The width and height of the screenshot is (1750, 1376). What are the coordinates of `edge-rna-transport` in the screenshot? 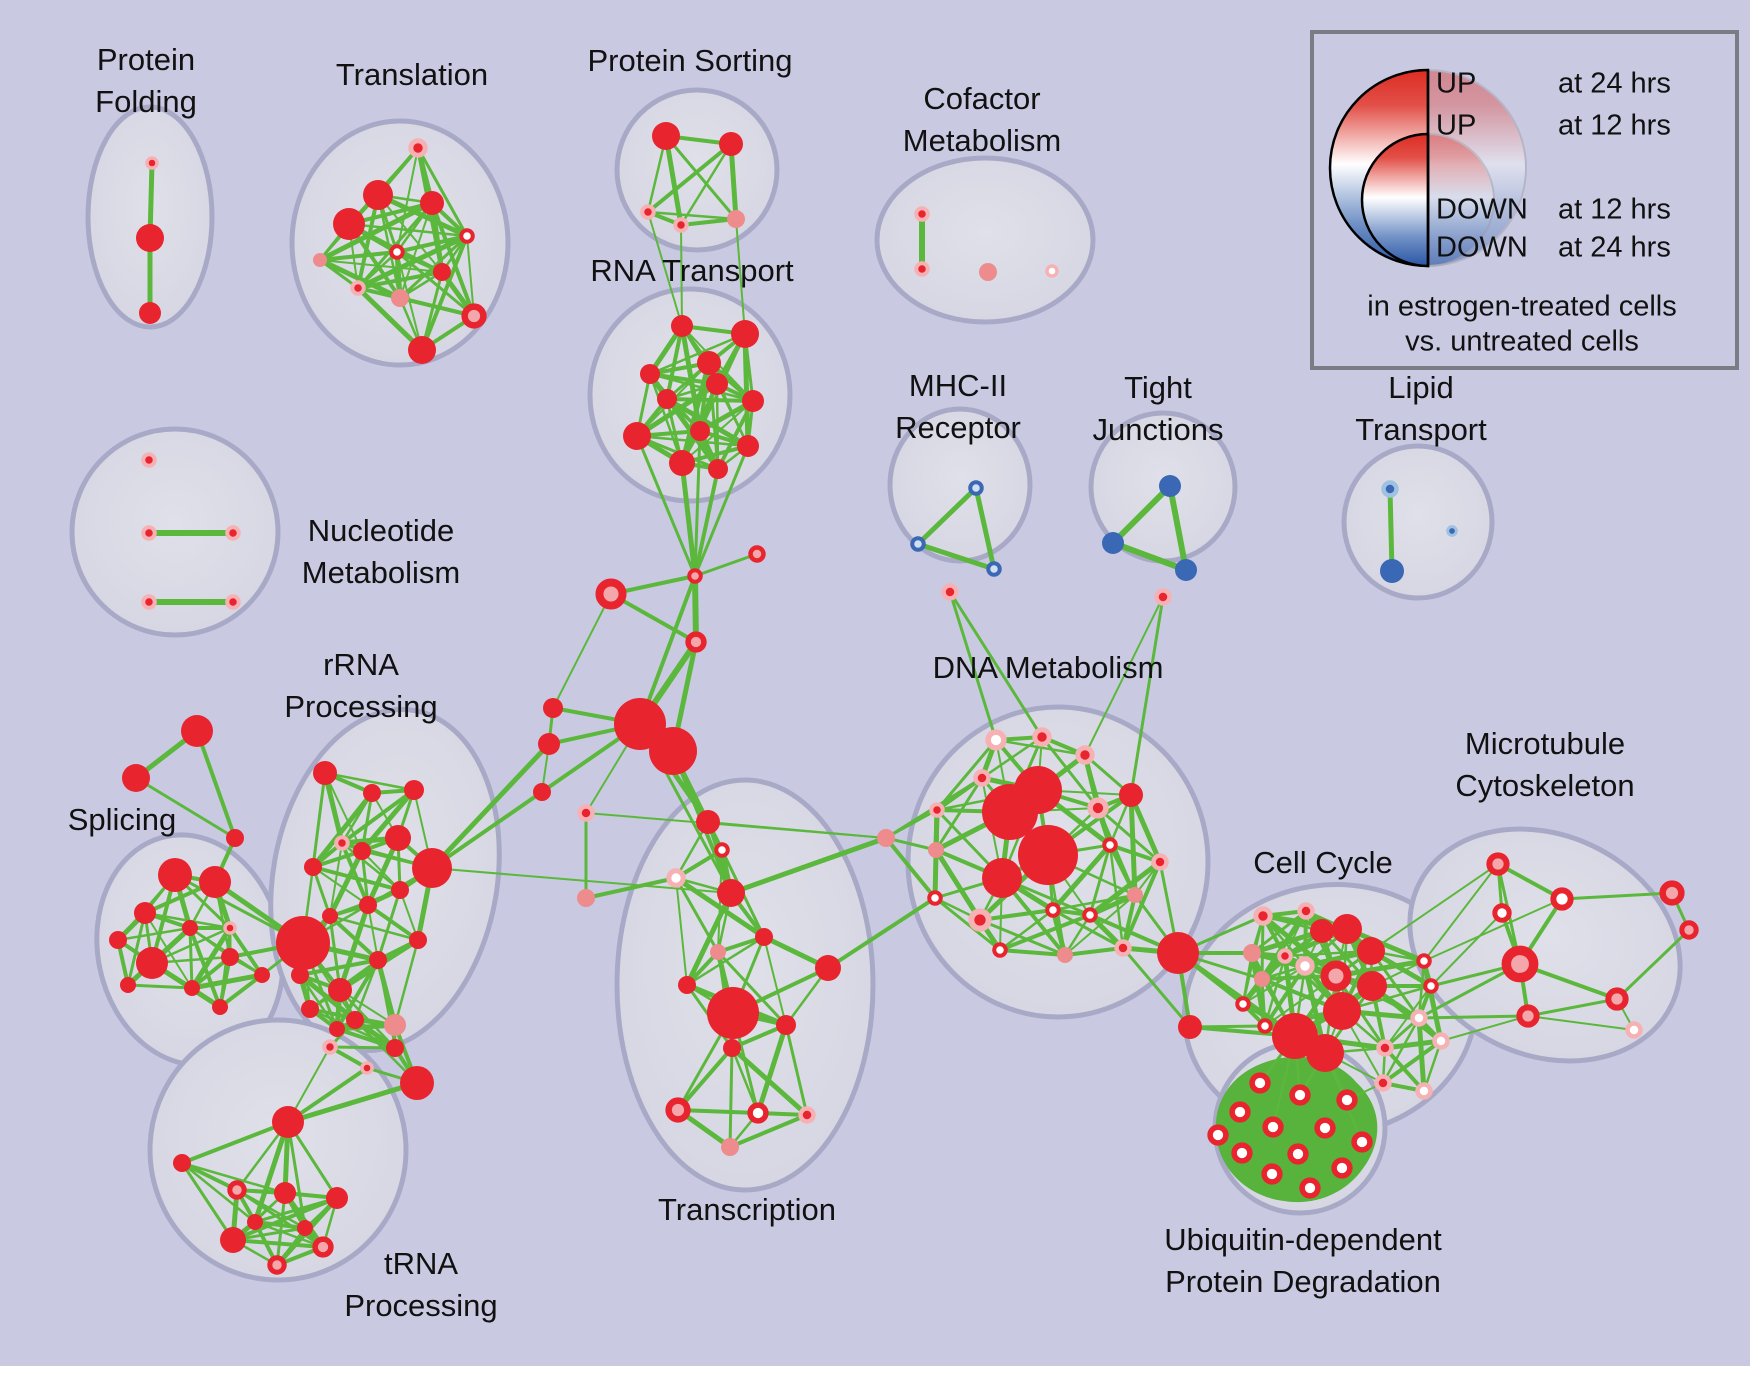 It's located at (710, 400).